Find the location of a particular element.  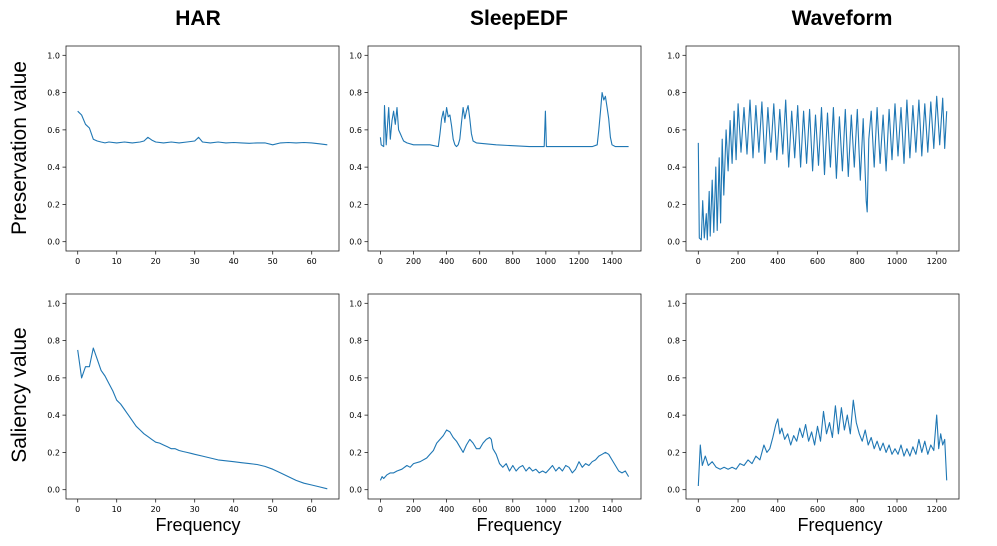

panel-preservation-waveform: 0.0 0.2 0.4 0.6 0.8 1.0 0 200 400 600 800 1000 1200 is located at coordinates (813, 155).